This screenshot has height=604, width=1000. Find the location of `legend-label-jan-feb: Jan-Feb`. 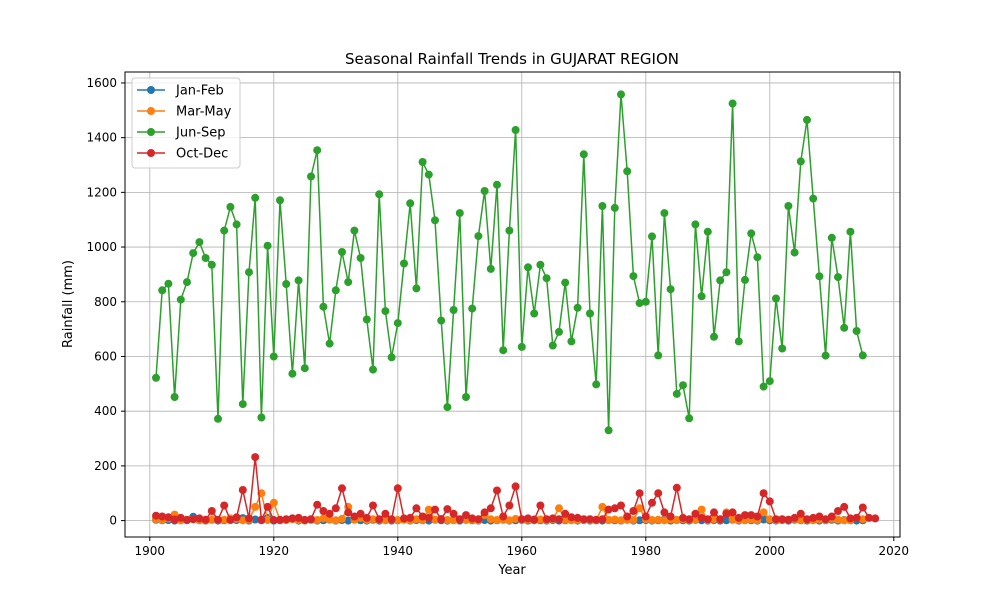

legend-label-jan-feb: Jan-Feb is located at coordinates (199, 91).